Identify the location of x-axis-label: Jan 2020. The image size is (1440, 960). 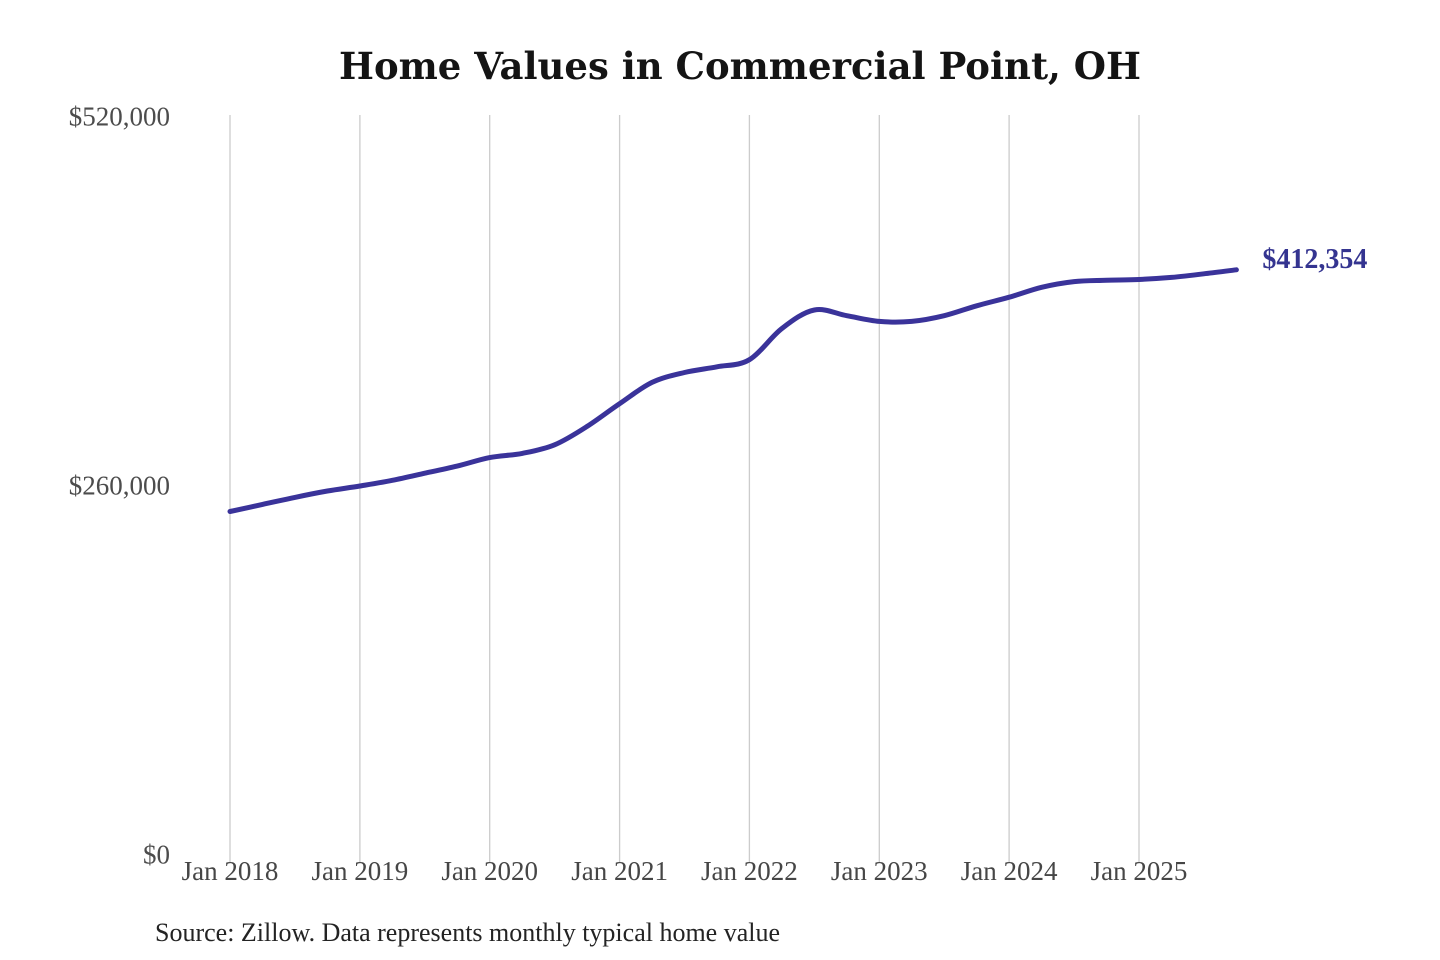
(490, 871).